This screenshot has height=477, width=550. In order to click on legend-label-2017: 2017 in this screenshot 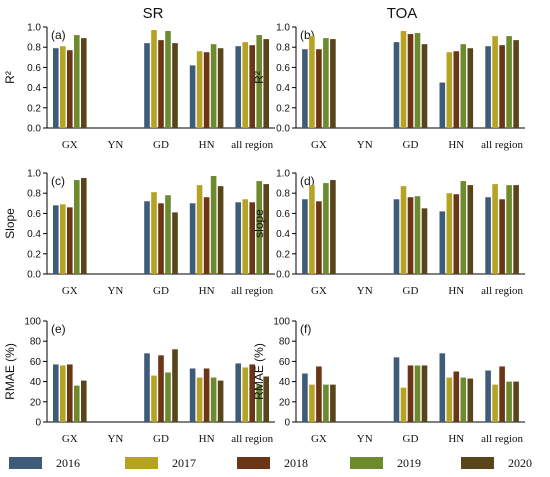, I will do `click(184, 463)`.